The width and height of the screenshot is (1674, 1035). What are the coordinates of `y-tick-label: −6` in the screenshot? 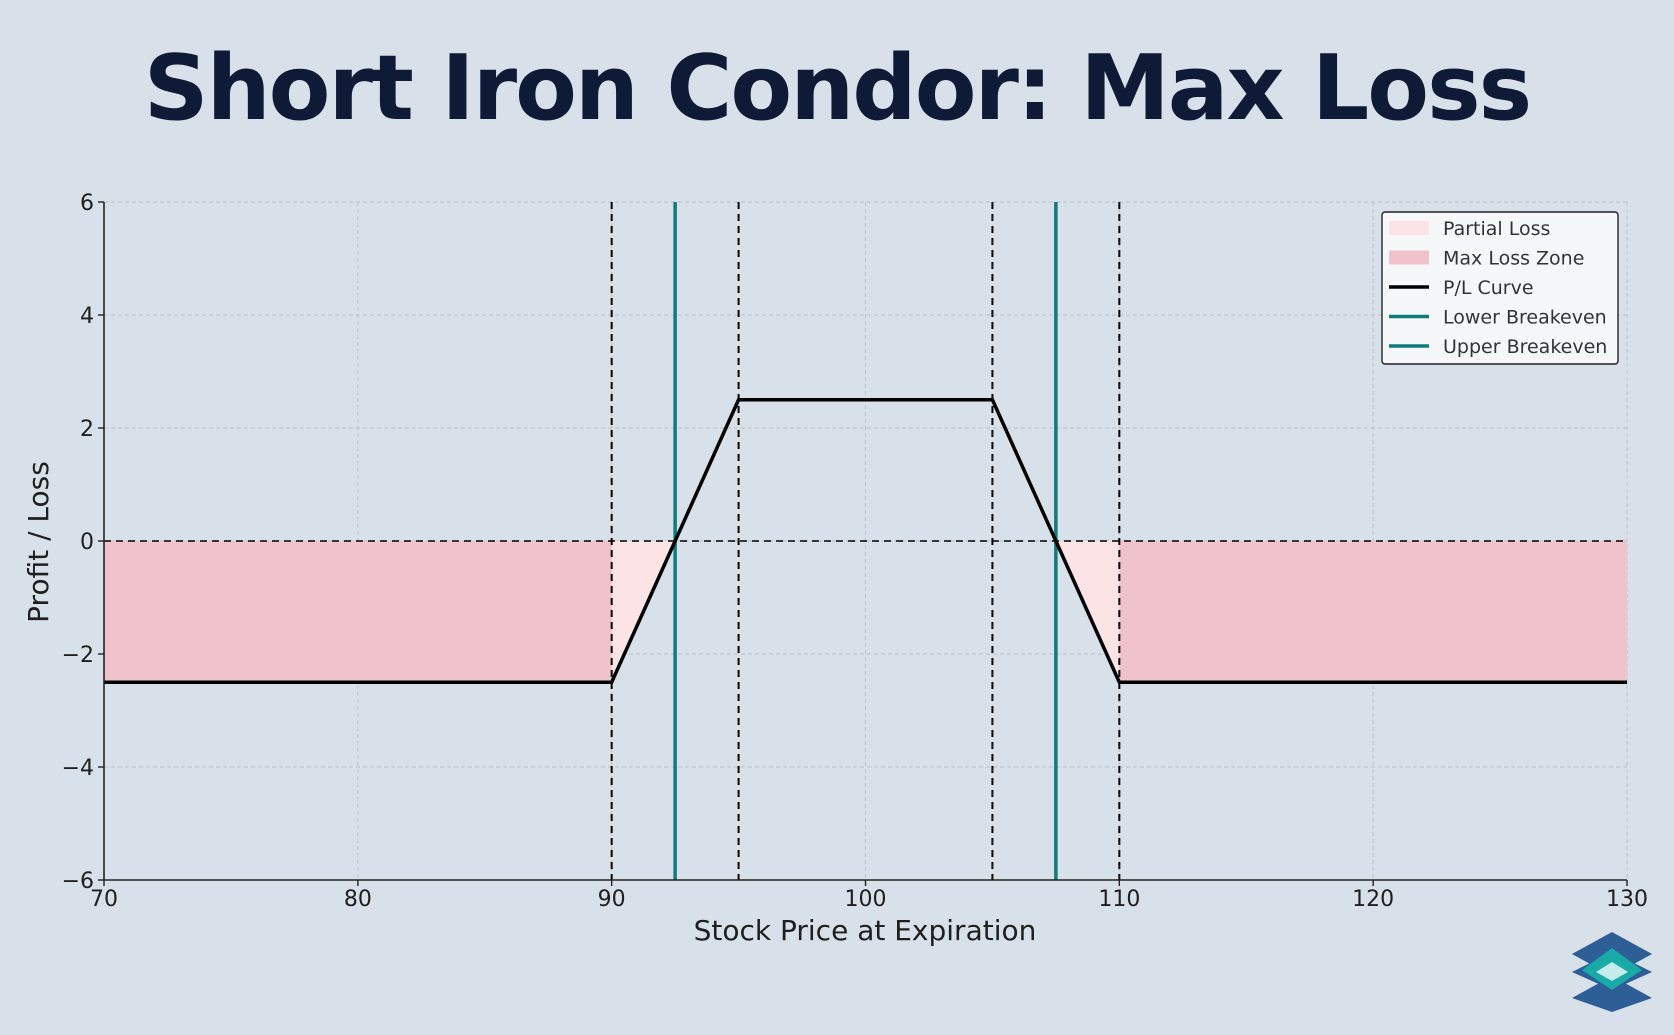 It's located at (78, 881).